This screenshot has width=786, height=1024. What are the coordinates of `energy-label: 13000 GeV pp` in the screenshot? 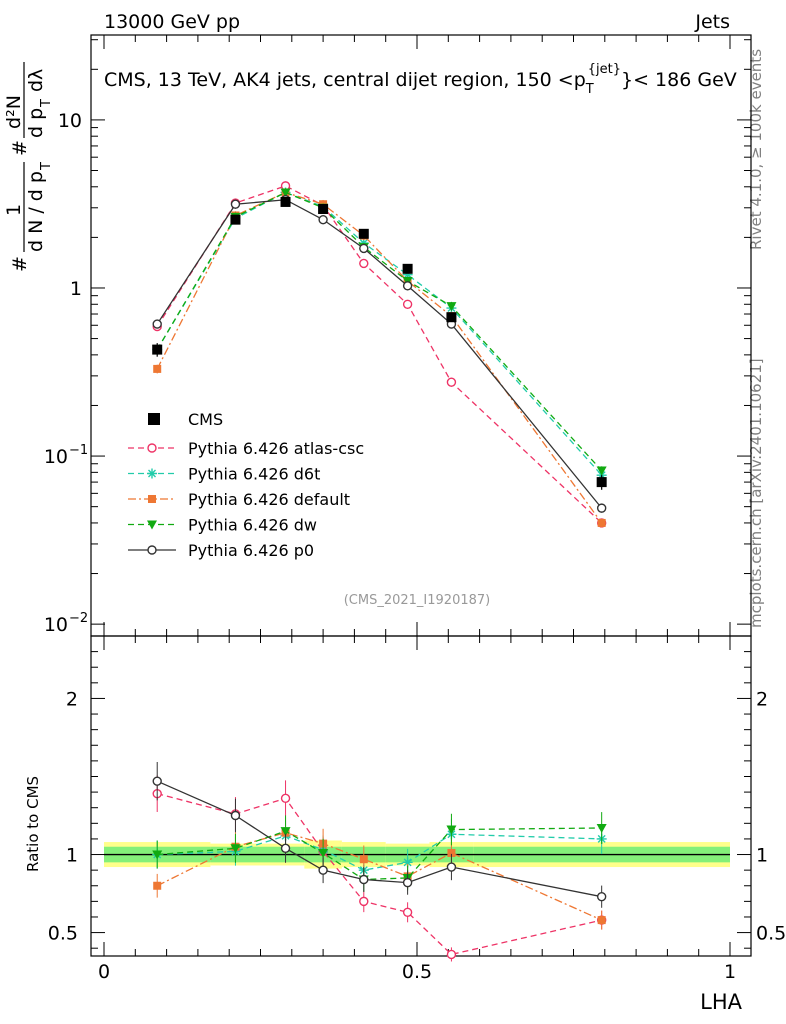 It's located at (172, 22).